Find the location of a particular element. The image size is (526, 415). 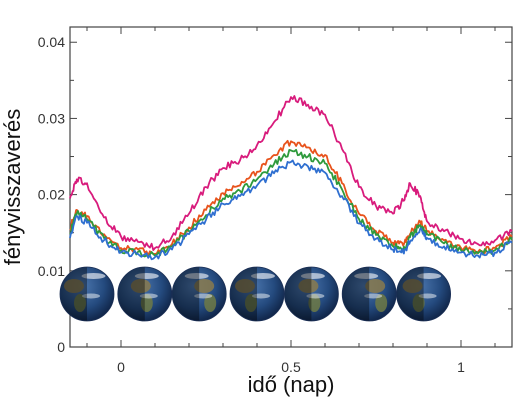

y-tick-label: 0.02 is located at coordinates (51, 195).